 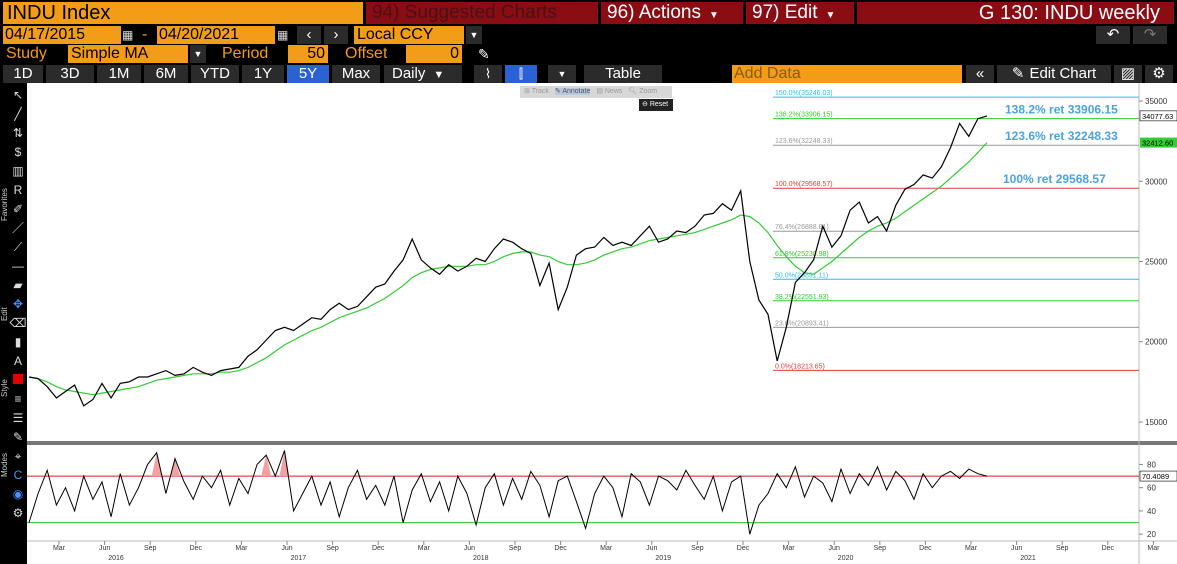 What do you see at coordinates (1150, 35) in the screenshot?
I see `redo-icon: ↷` at bounding box center [1150, 35].